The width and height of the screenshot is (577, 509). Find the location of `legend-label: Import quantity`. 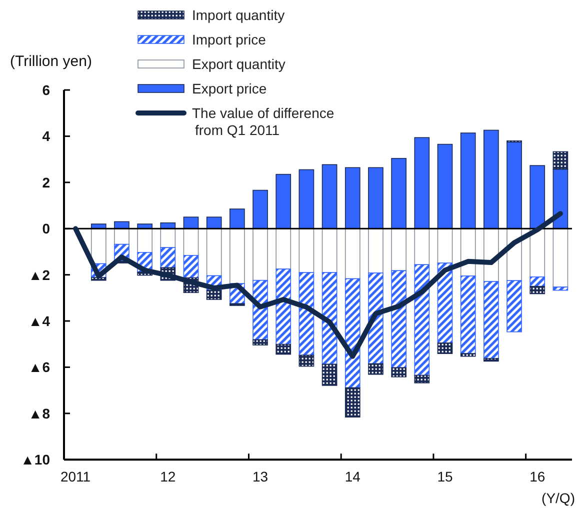

legend-label: Import quantity is located at coordinates (238, 15).